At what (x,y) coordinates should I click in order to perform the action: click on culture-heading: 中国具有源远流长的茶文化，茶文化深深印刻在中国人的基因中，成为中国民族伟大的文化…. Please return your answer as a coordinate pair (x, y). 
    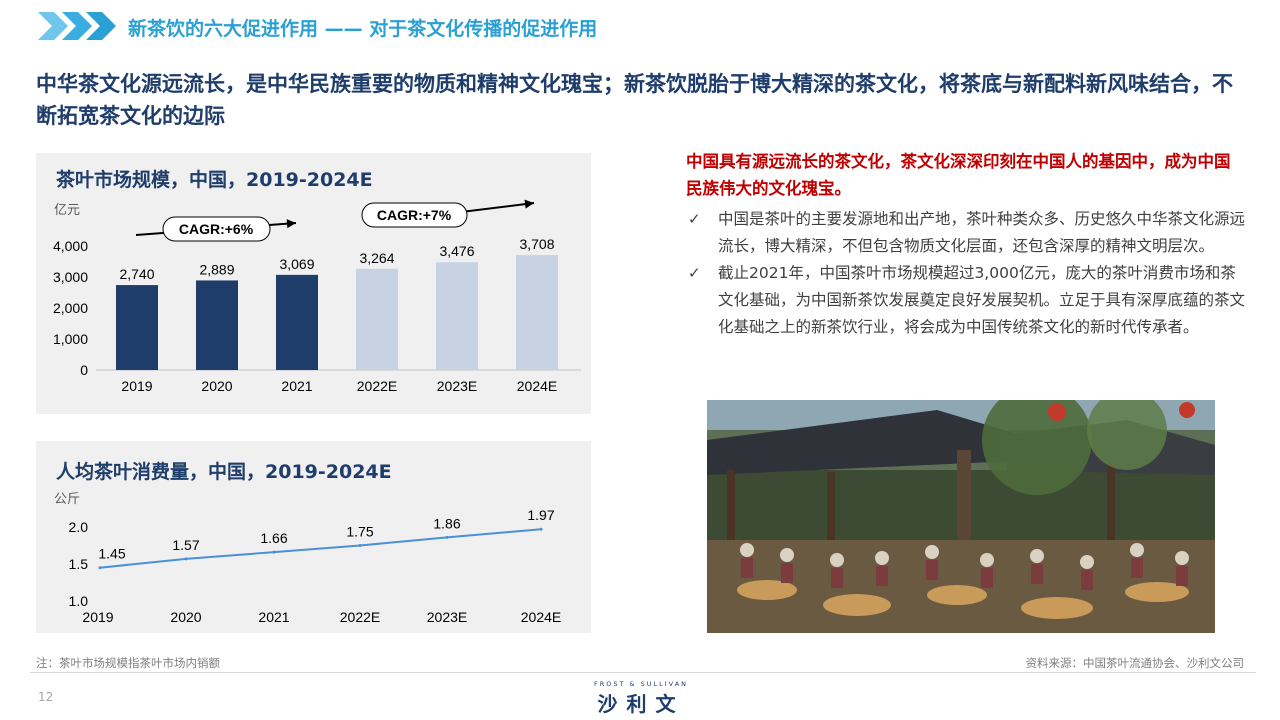
    Looking at the image, I should click on (958, 175).